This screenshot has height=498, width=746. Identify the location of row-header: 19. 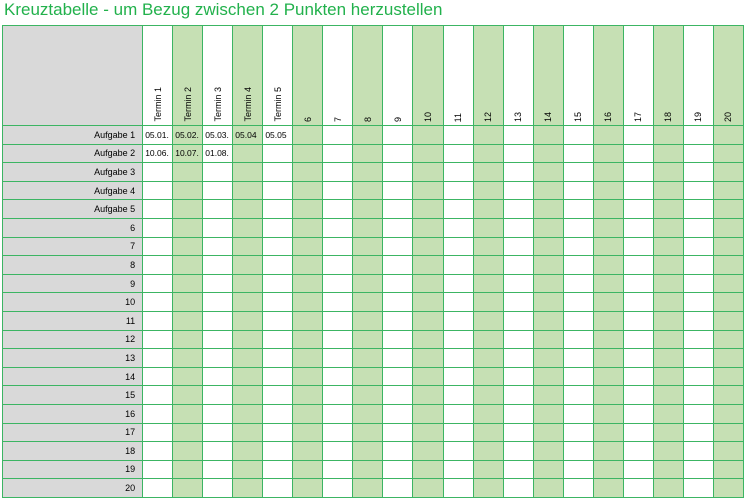
(72, 469).